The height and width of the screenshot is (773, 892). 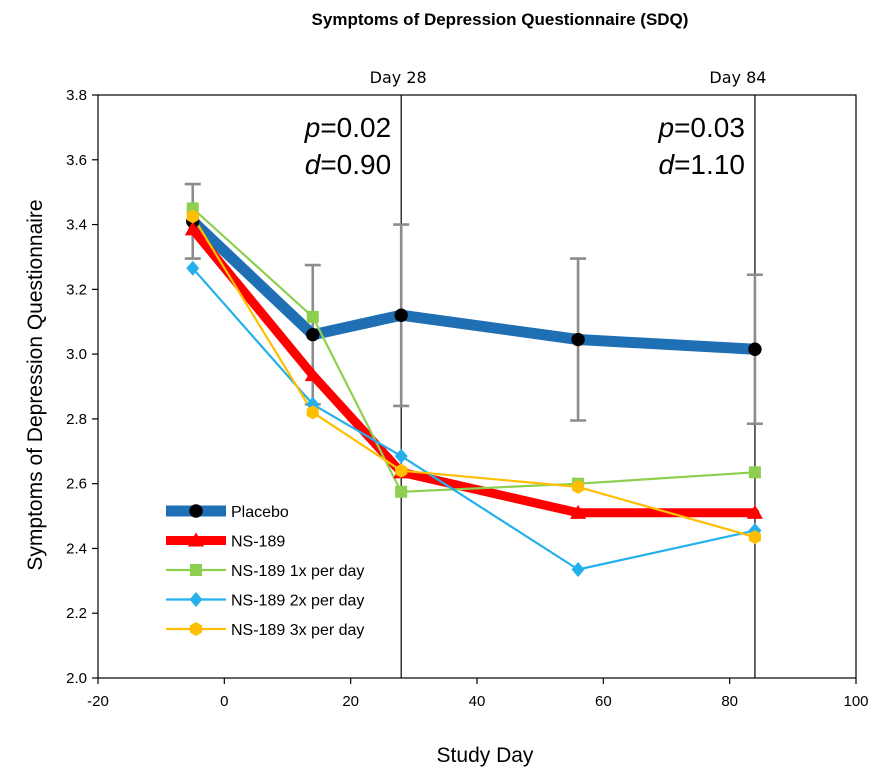 I want to click on y-tick-label: 2.6, so click(x=76, y=484).